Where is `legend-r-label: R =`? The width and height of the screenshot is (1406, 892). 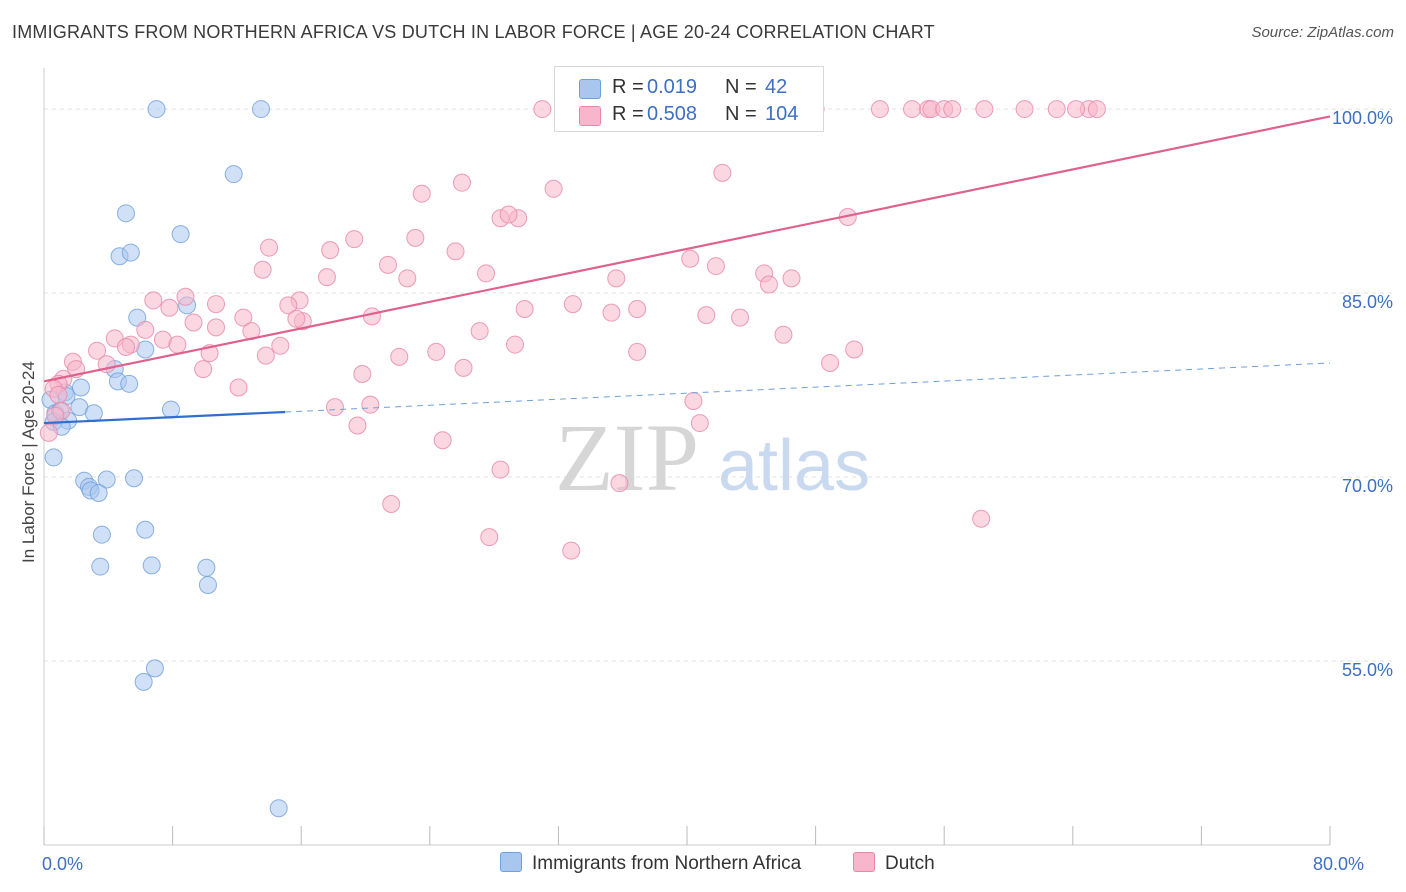
legend-r-label: R = is located at coordinates (628, 114).